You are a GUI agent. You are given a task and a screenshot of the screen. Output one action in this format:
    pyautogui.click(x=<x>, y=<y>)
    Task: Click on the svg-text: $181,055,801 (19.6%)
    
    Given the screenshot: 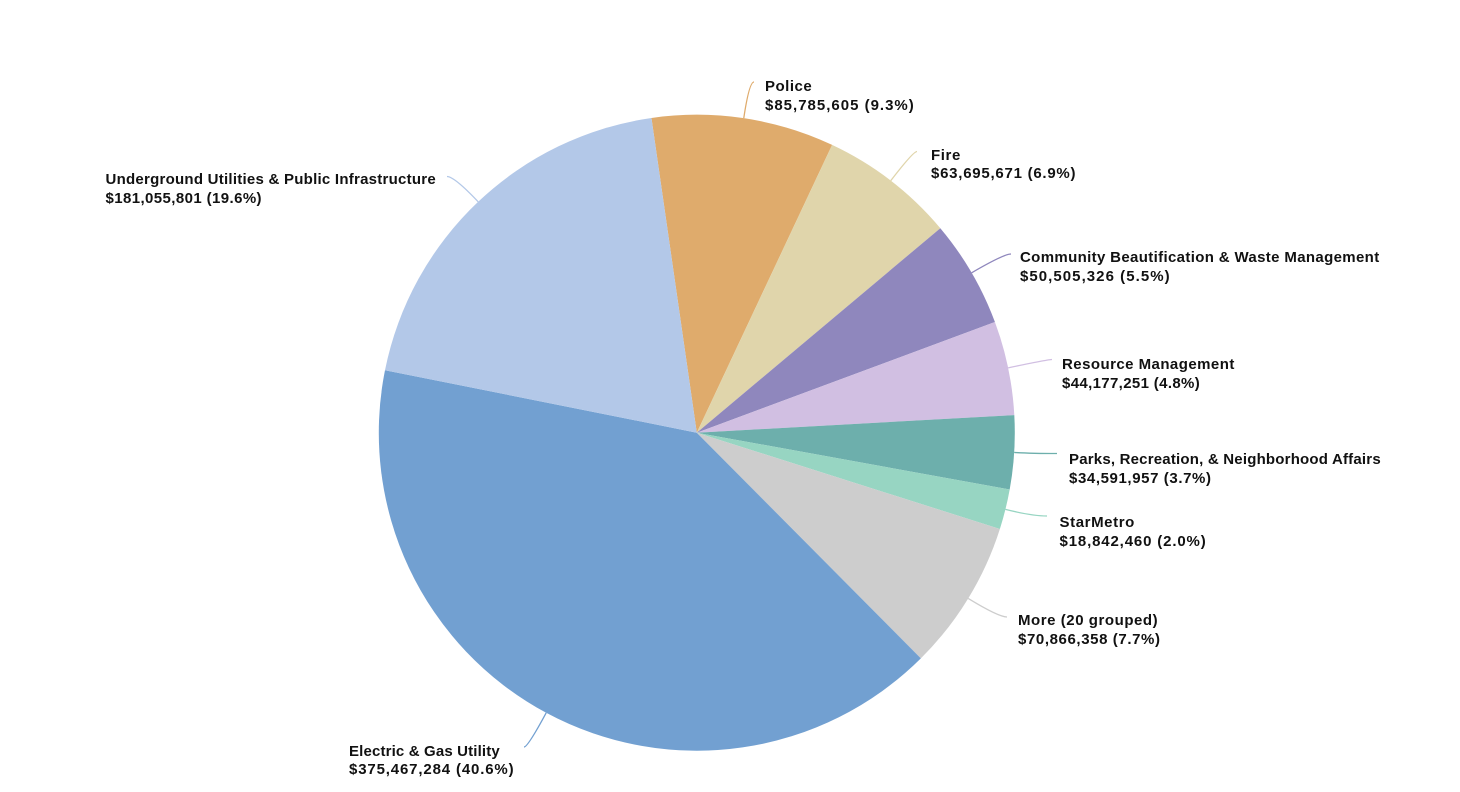 What is the action you would take?
    pyautogui.click(x=184, y=198)
    